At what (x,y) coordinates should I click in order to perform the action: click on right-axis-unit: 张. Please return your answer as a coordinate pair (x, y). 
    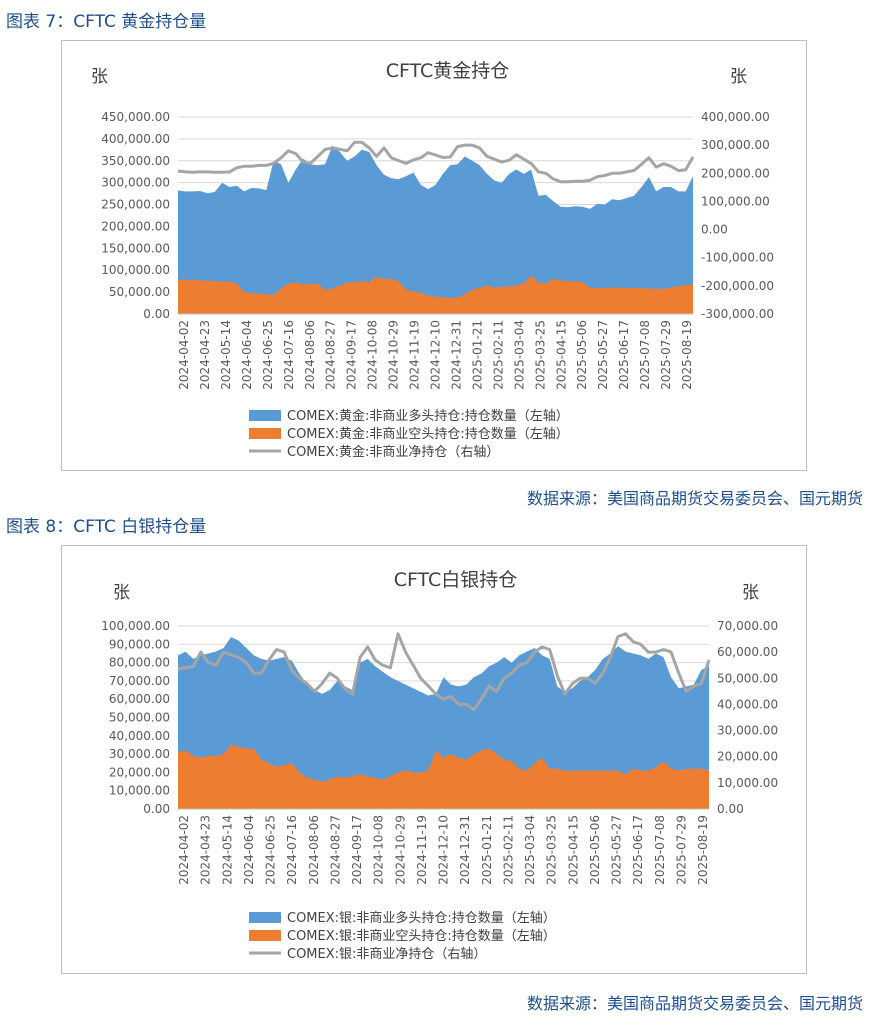
    Looking at the image, I should click on (738, 77).